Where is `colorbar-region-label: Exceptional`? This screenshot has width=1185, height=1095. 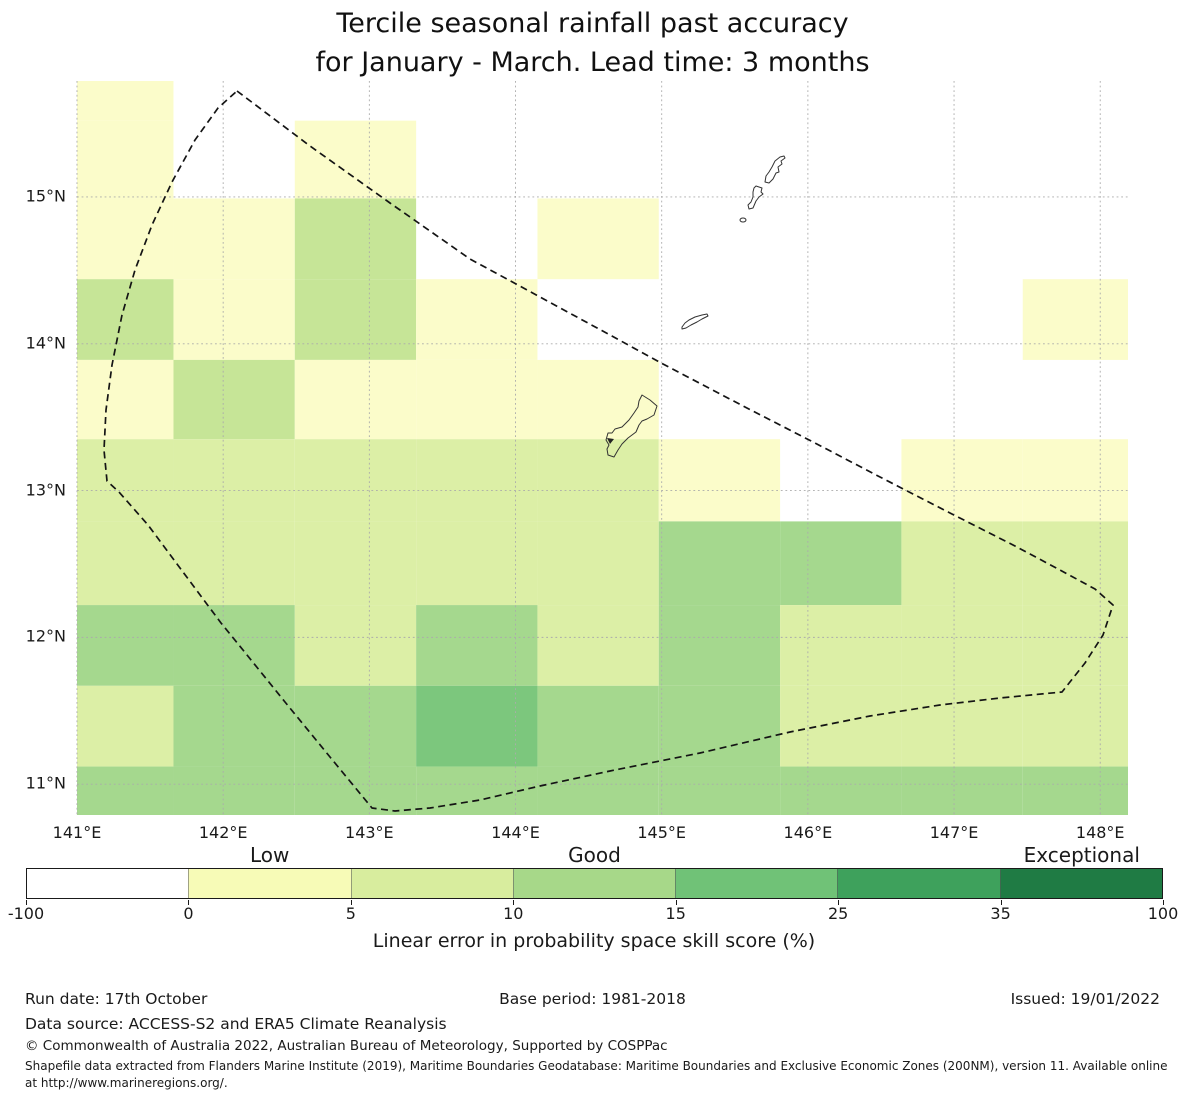 colorbar-region-label: Exceptional is located at coordinates (1081, 855).